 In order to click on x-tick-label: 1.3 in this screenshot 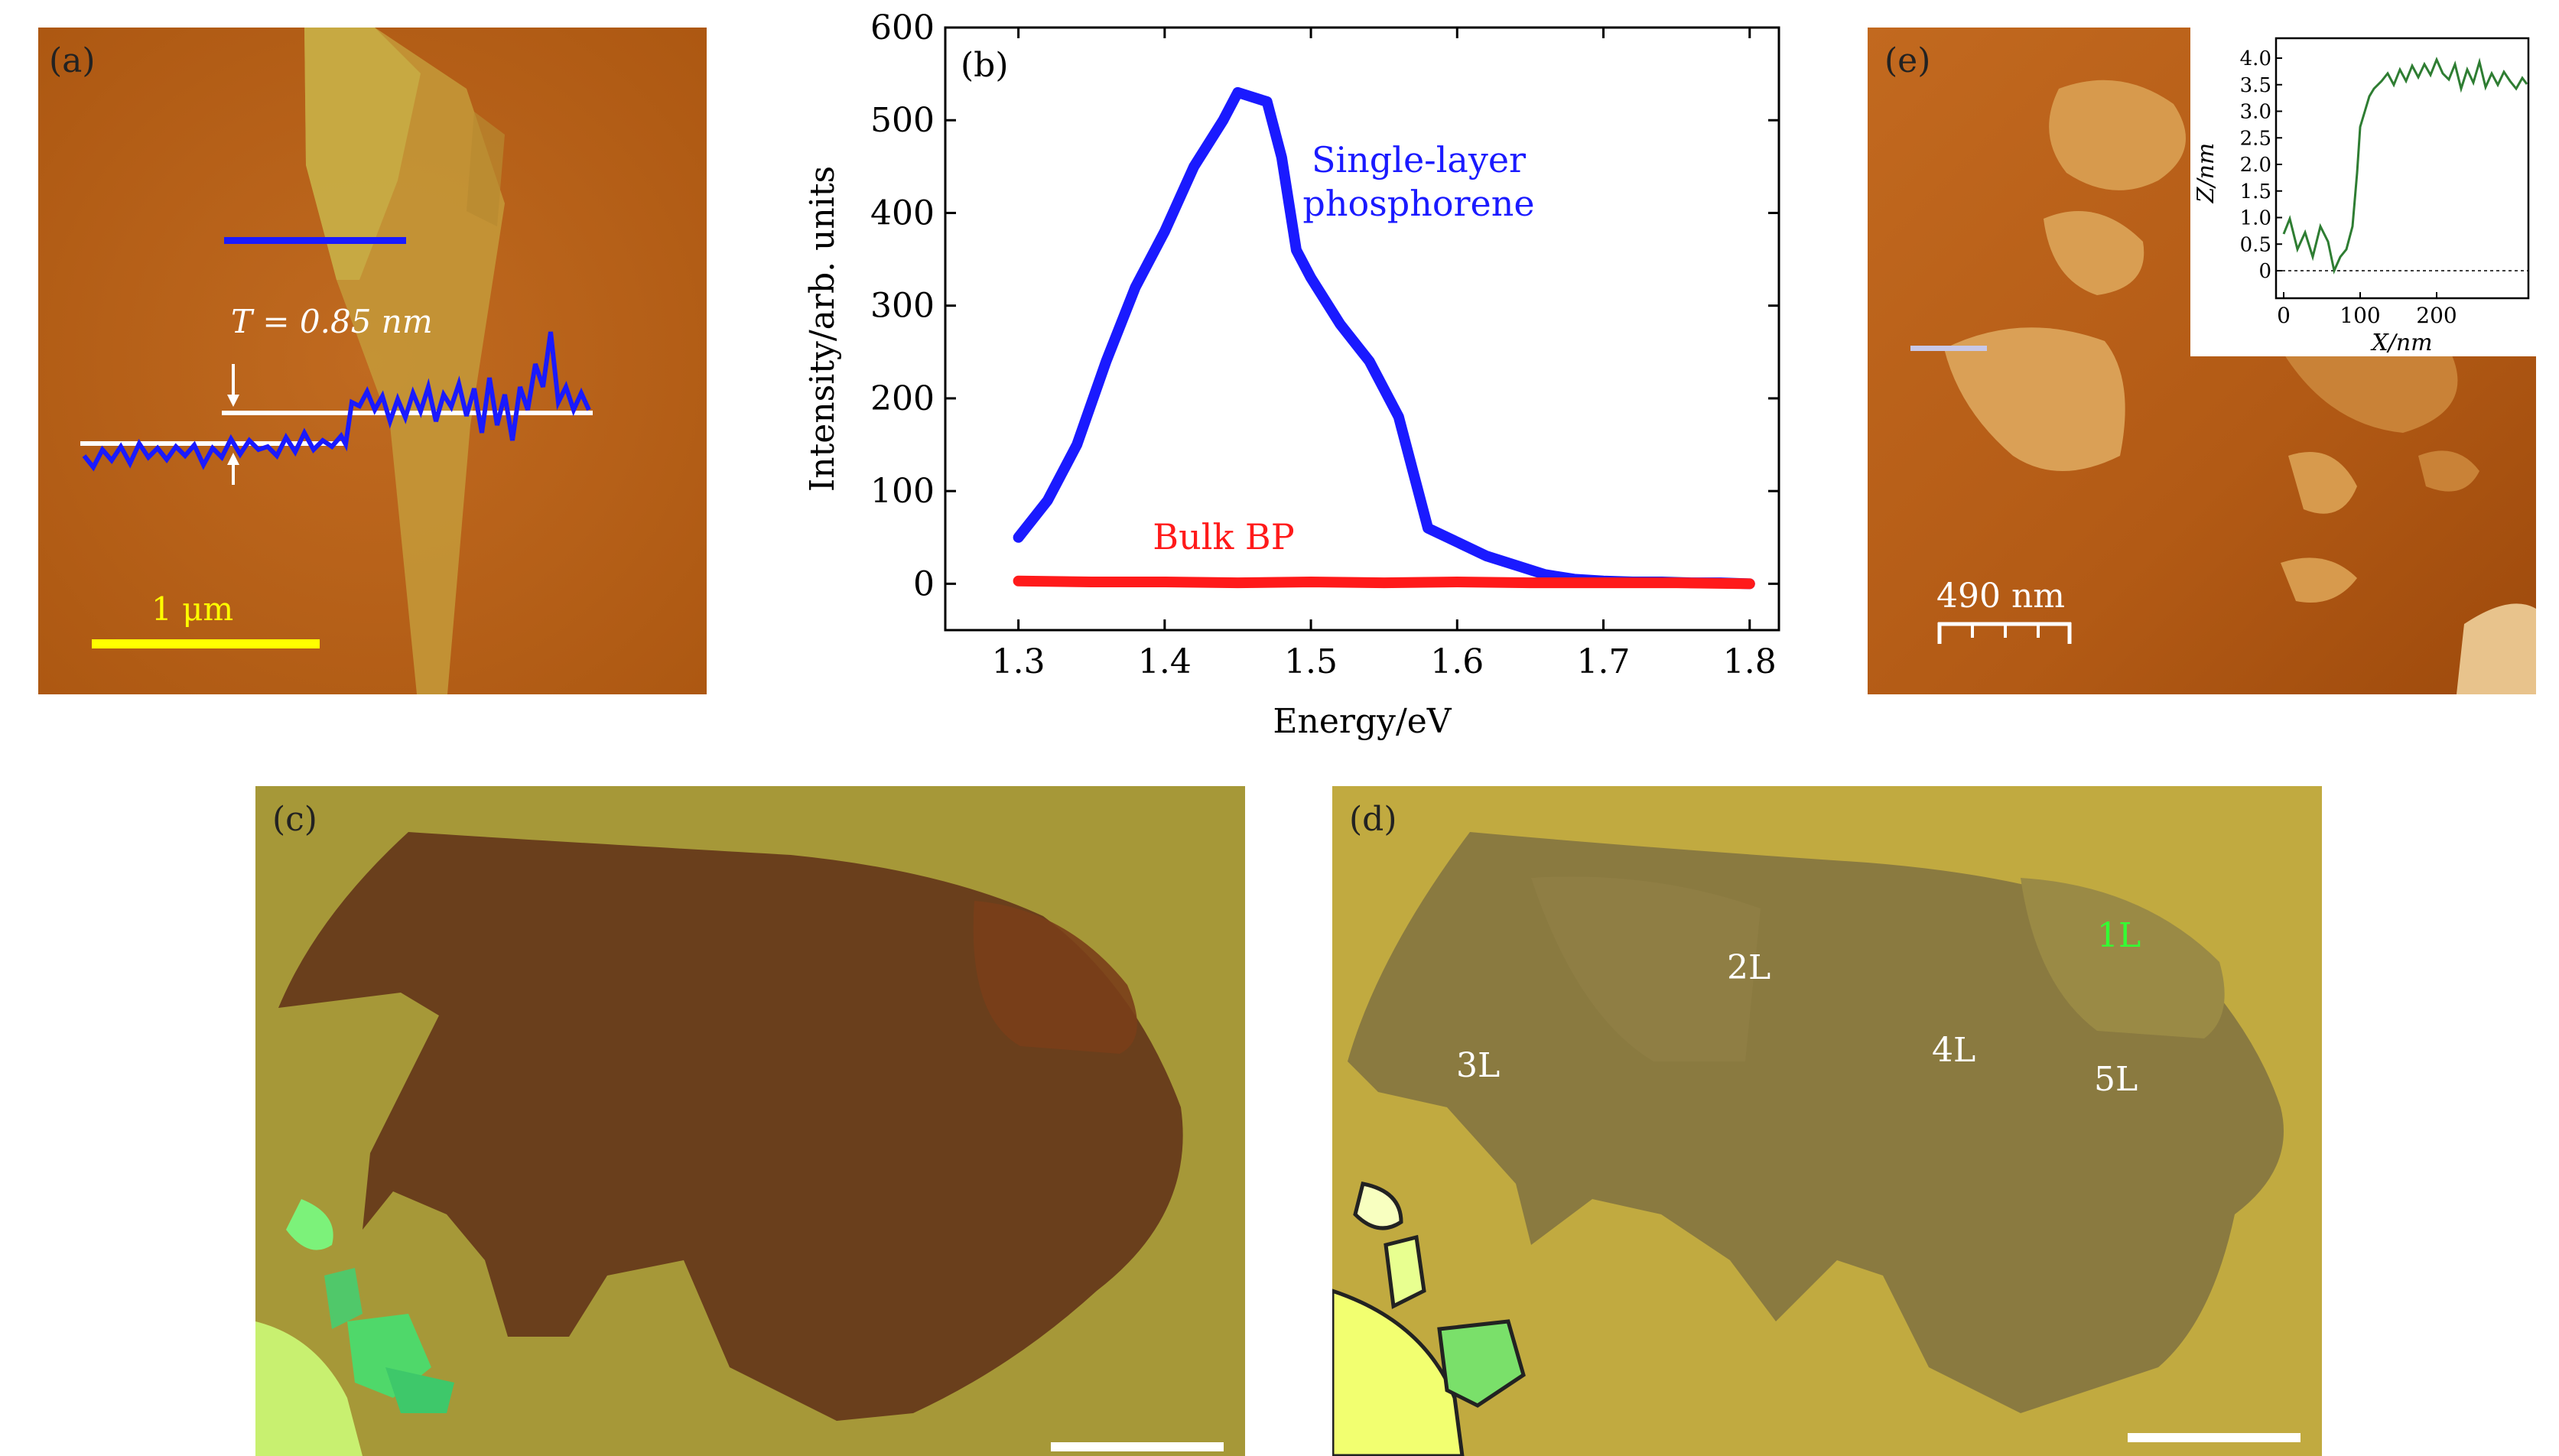, I will do `click(1019, 661)`.